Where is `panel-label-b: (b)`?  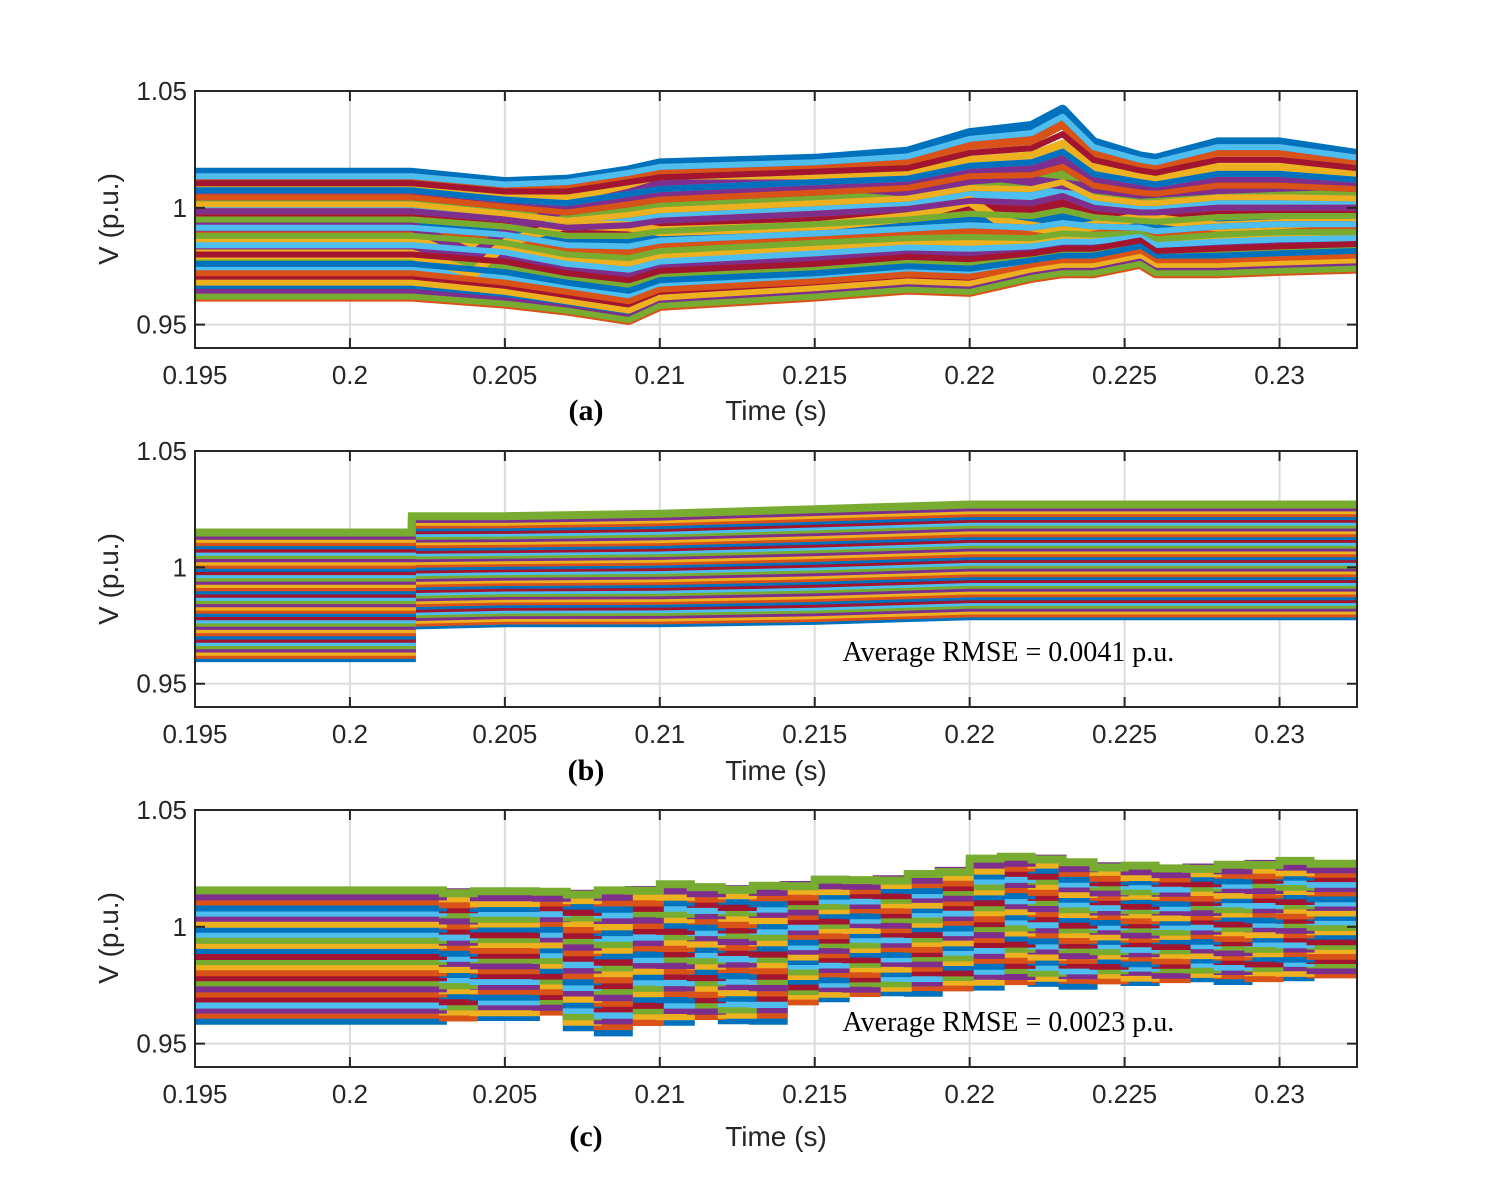 panel-label-b: (b) is located at coordinates (586, 770).